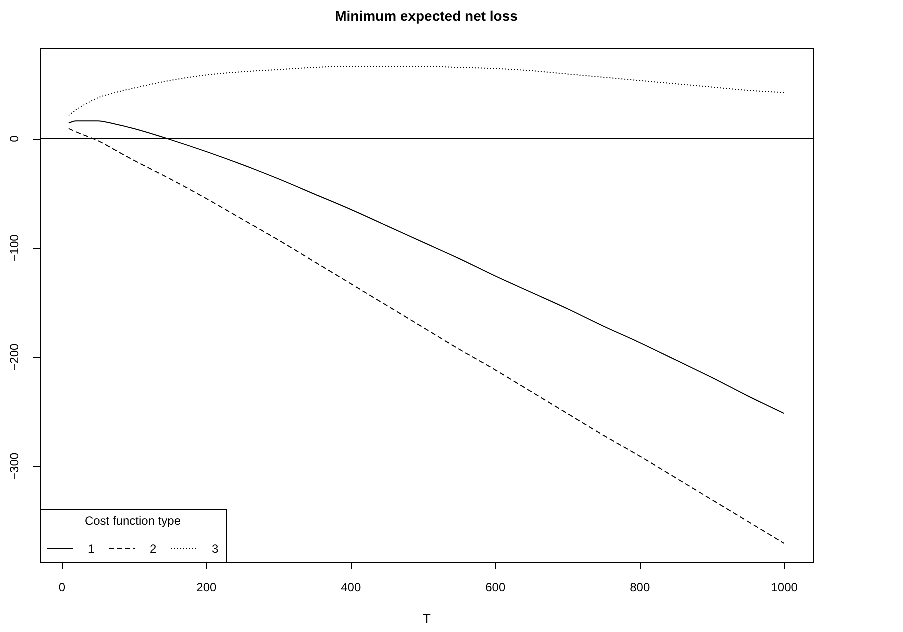 Image resolution: width=903 pixels, height=632 pixels. Describe the element at coordinates (351, 587) in the screenshot. I see `x-tick-label: 400` at that location.